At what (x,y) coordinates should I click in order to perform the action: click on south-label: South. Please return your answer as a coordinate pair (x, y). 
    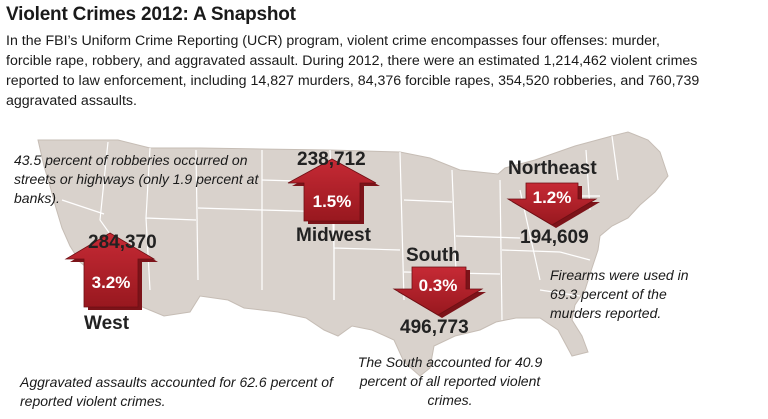
    Looking at the image, I should click on (433, 255).